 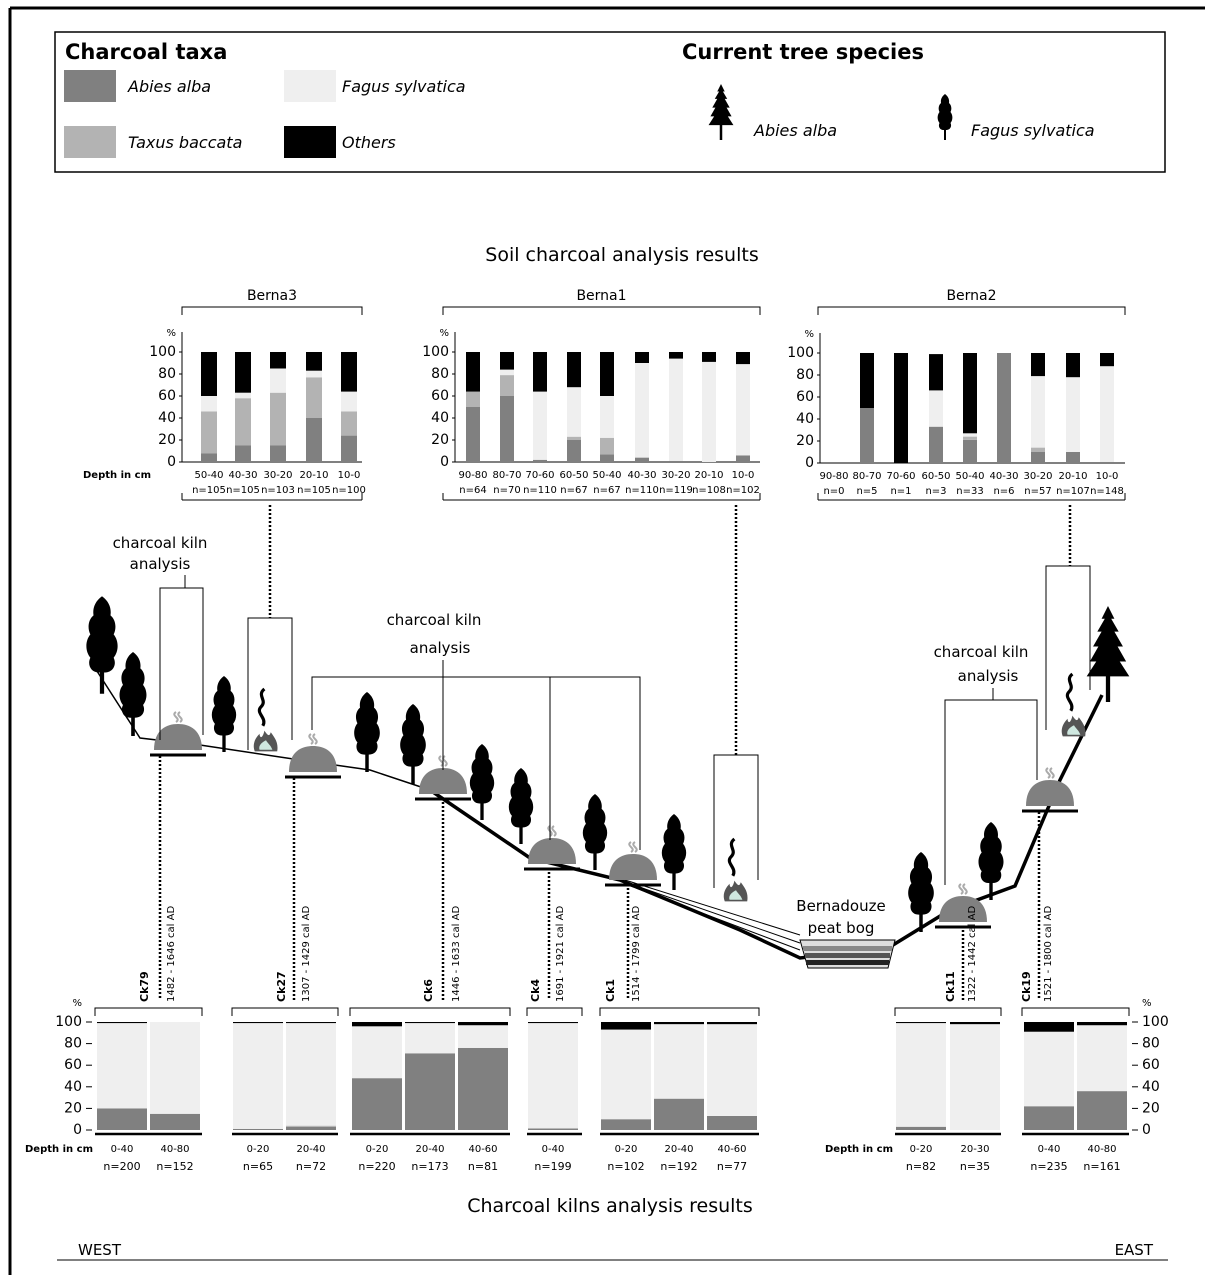 What do you see at coordinates (171, 954) in the screenshot?
I see `kiln-date: 1482 - 1646 cal AD` at bounding box center [171, 954].